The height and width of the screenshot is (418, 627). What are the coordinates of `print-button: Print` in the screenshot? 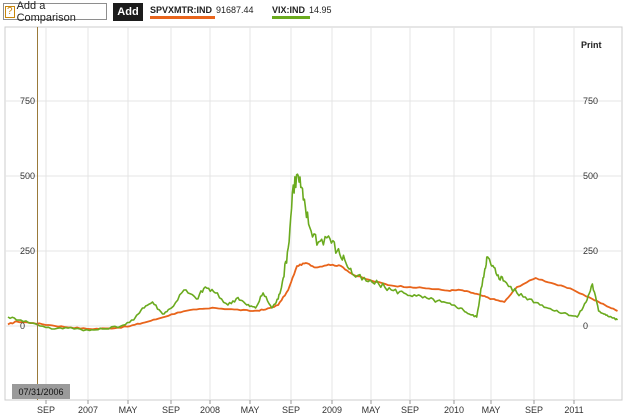 It's located at (591, 45).